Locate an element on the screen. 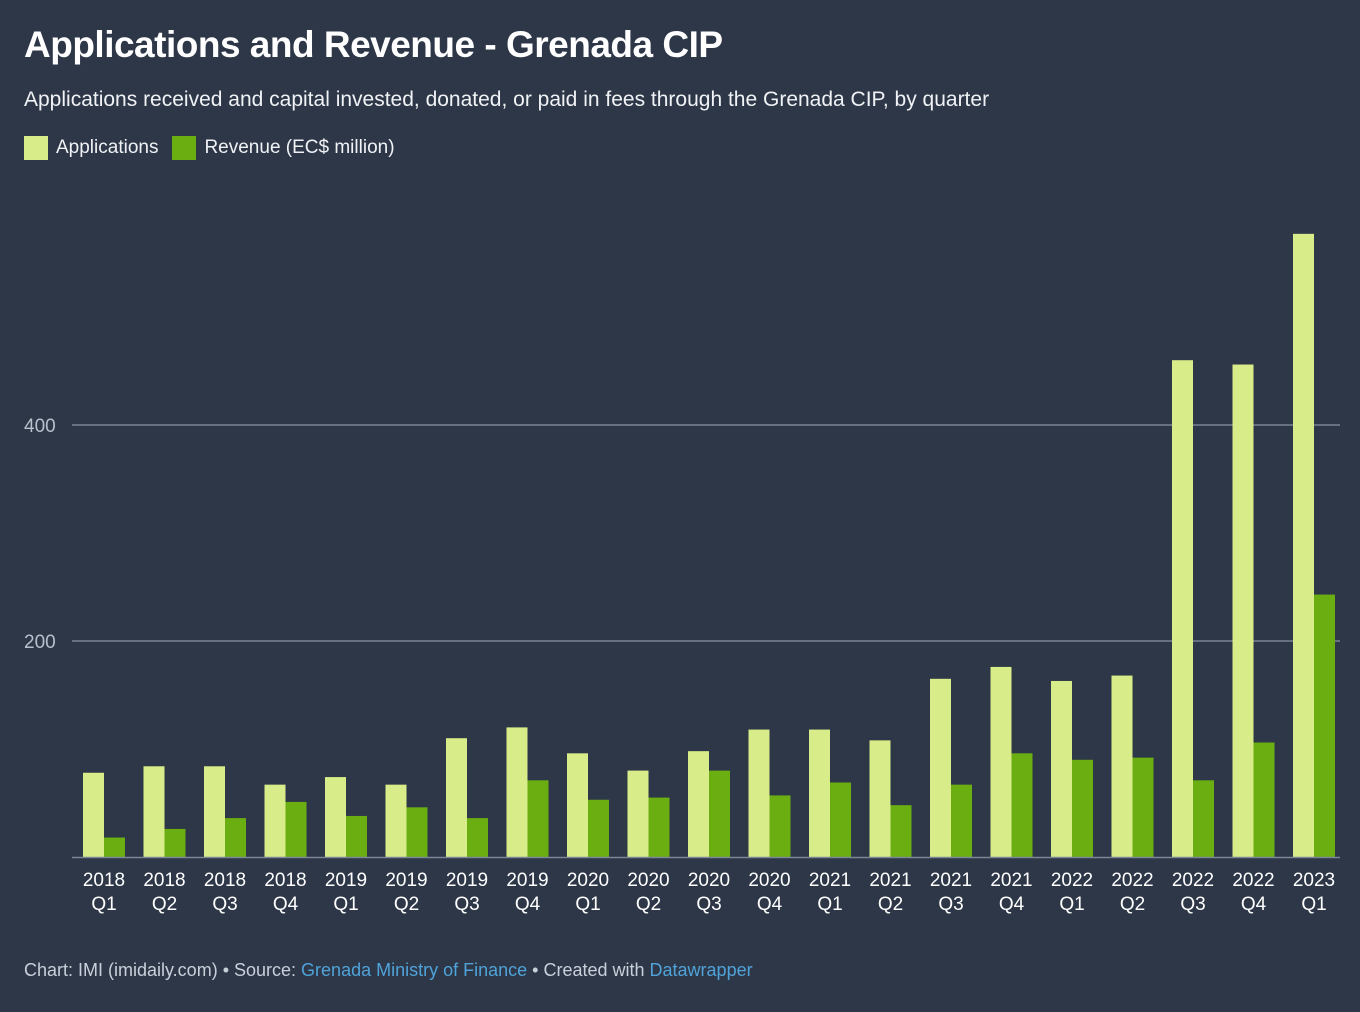 This screenshot has width=1360, height=1012. legend: Applications Revenue (EC$ million) is located at coordinates (209, 148).